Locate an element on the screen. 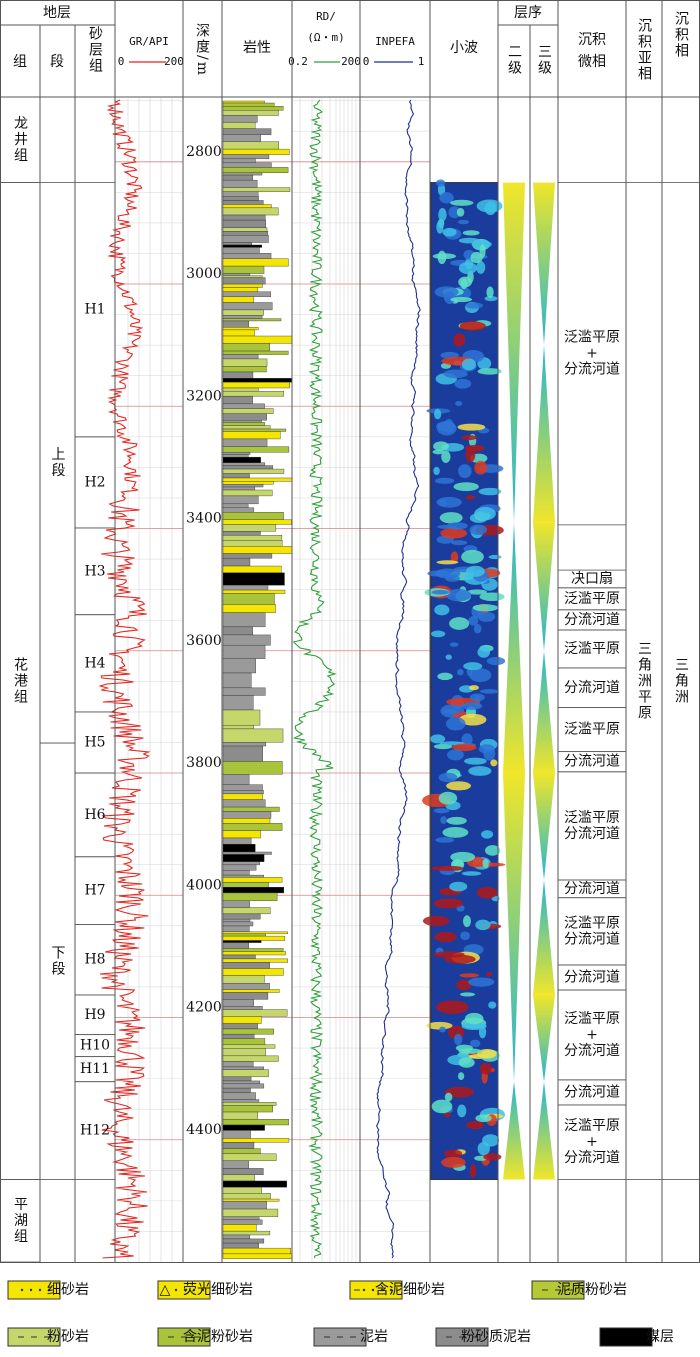 This screenshot has width=700, height=1357. sand_groups-label: H9 is located at coordinates (94, 1015).